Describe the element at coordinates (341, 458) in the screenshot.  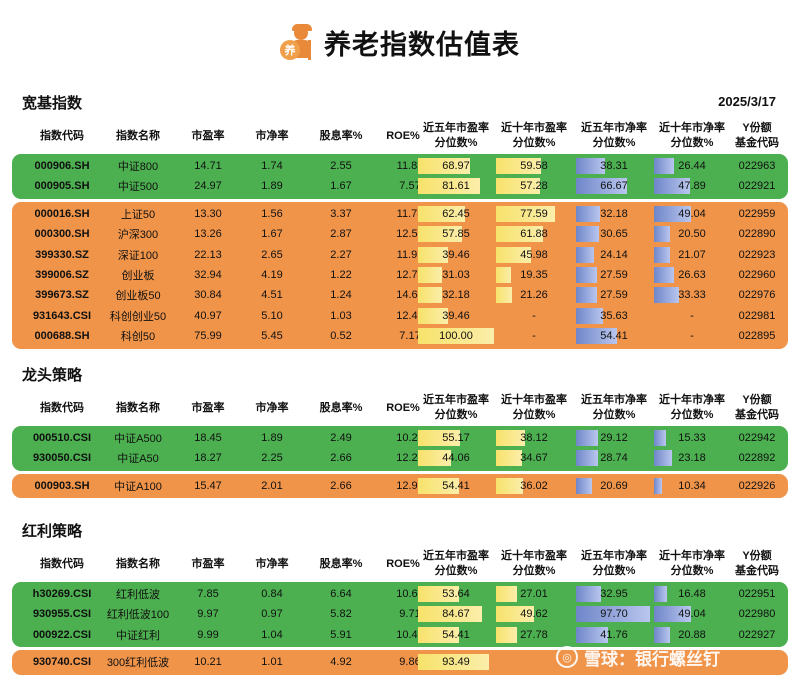
I see `cell-div: 2.66` at that location.